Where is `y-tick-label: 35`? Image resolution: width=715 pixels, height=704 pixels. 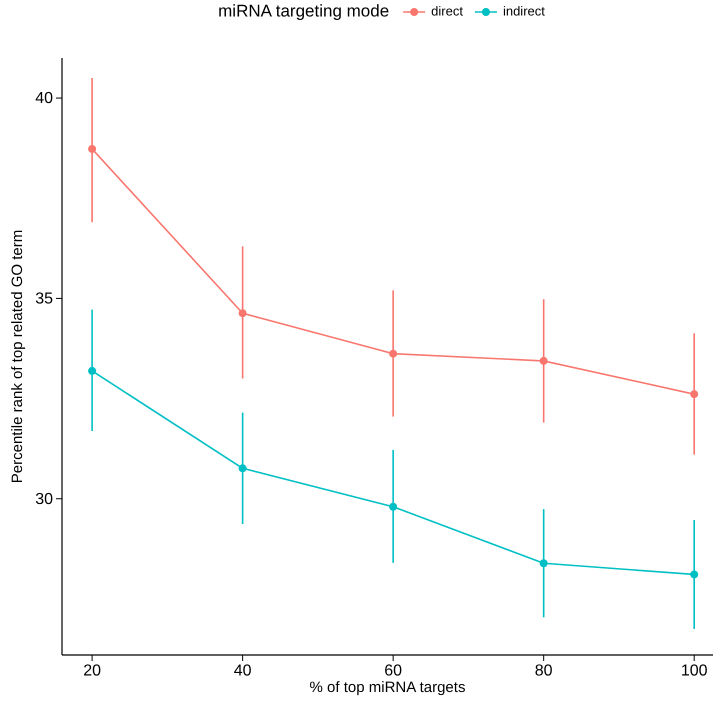
y-tick-label: 35 is located at coordinates (44, 299).